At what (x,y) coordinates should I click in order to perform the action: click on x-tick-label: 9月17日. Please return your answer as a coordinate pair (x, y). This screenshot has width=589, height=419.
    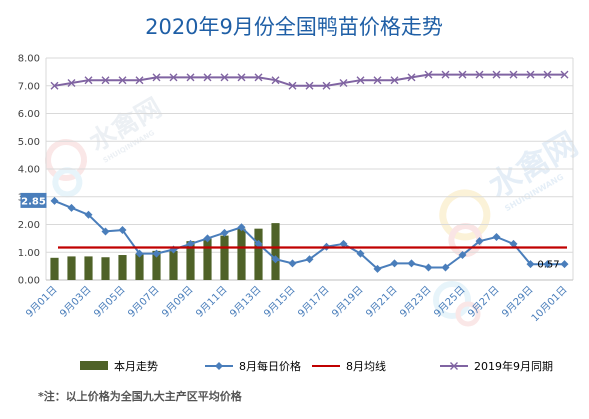
    Looking at the image, I should click on (313, 302).